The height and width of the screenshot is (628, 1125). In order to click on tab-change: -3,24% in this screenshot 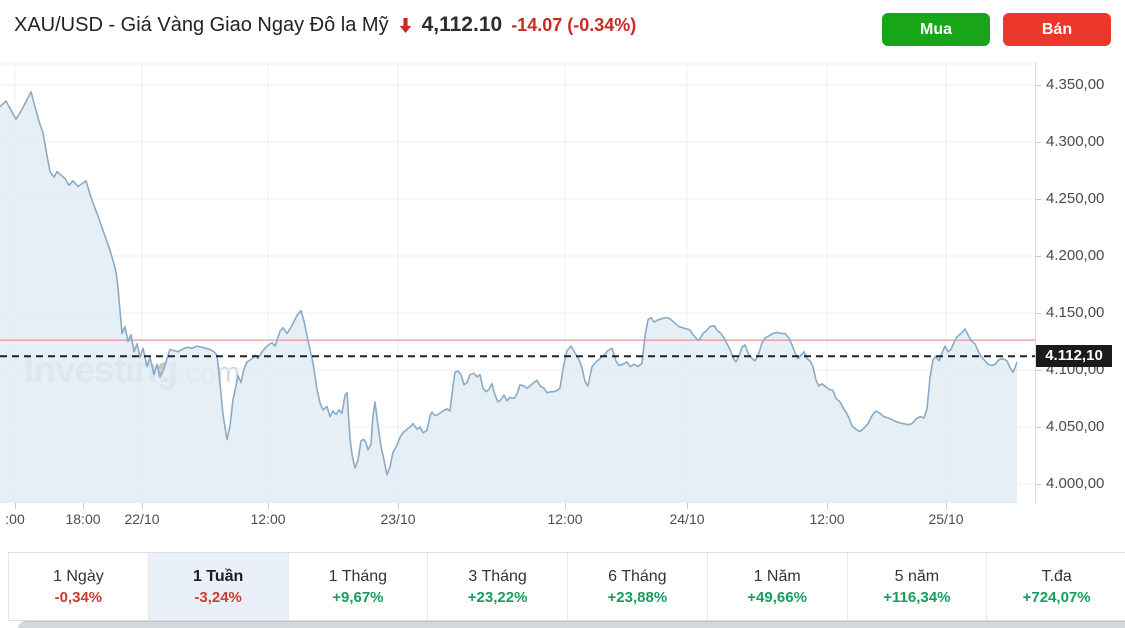, I will do `click(218, 597)`.